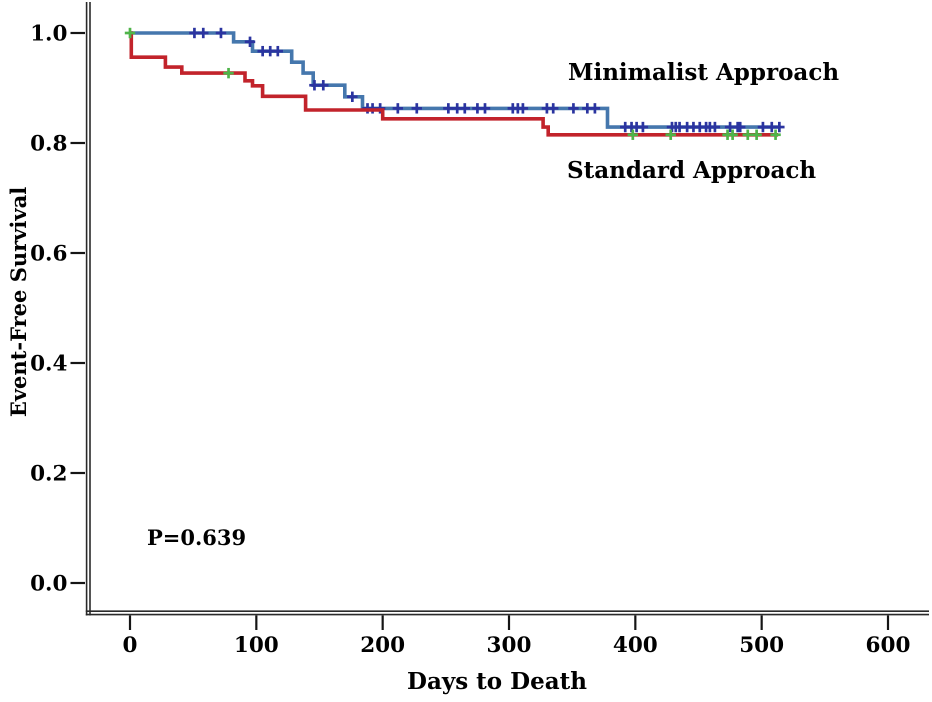 This screenshot has height=702, width=932. What do you see at coordinates (382, 645) in the screenshot?
I see `x-tick-label: 200` at bounding box center [382, 645].